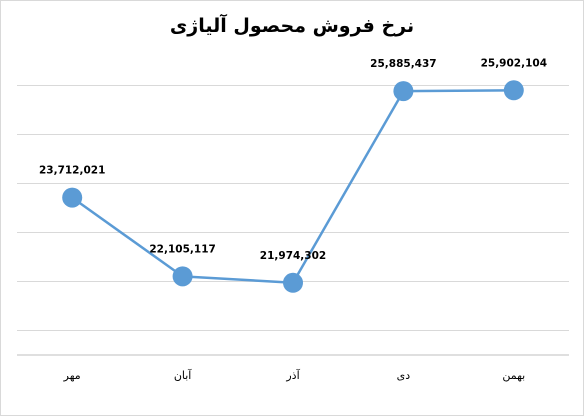  I want to click on category-label: آذر, so click(292, 375).